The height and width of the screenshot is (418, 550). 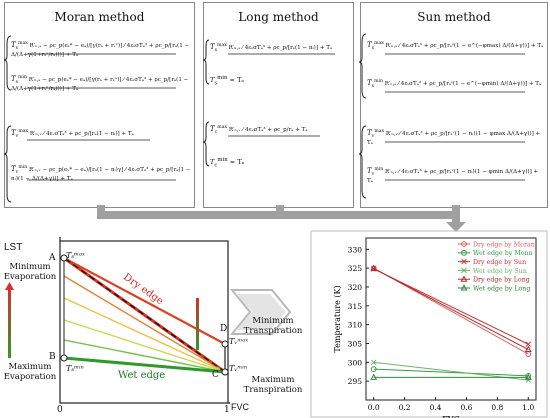 I want to click on legend-entry: Wet edge by Long, so click(x=501, y=288).